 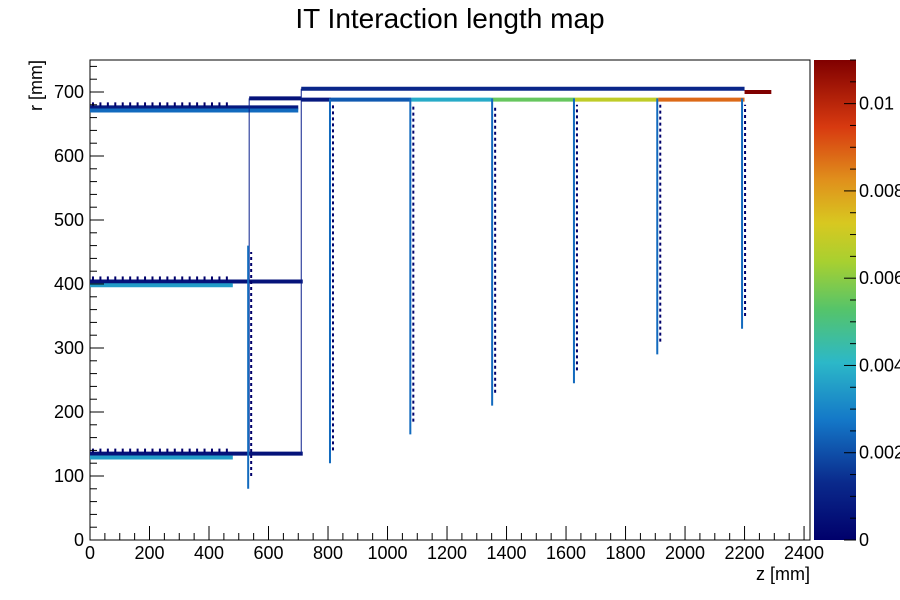 I want to click on x-tick-label: 2200, so click(x=745, y=553).